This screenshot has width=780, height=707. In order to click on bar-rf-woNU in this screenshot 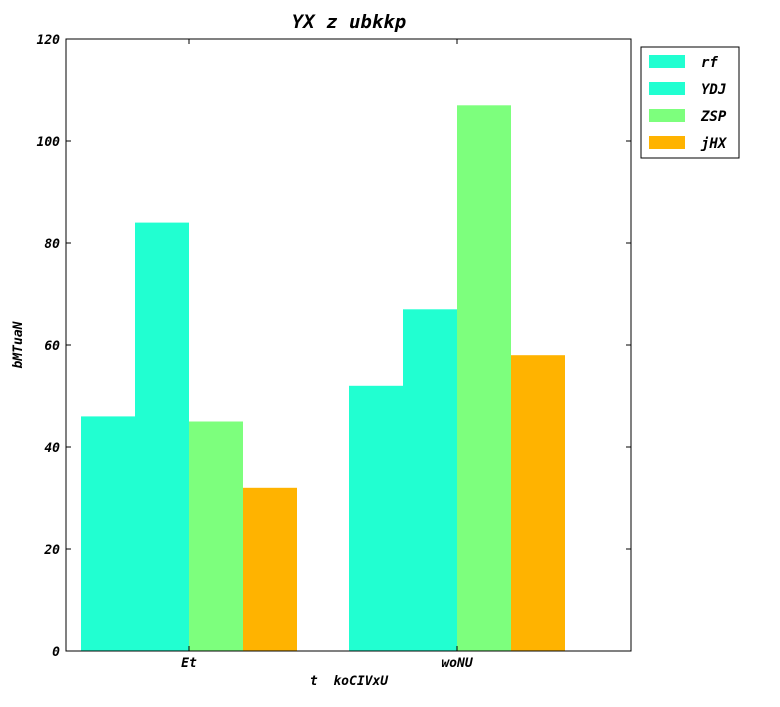, I will do `click(376, 518)`.